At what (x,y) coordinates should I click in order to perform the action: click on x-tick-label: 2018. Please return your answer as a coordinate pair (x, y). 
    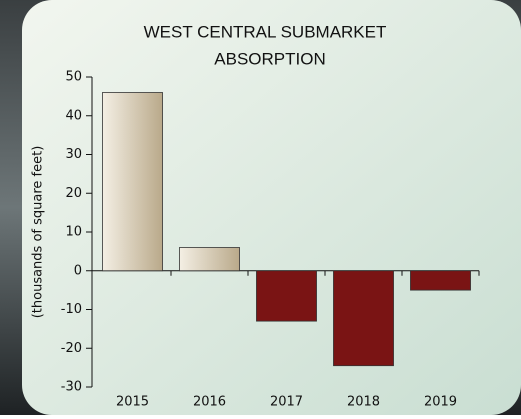
    Looking at the image, I should click on (363, 402).